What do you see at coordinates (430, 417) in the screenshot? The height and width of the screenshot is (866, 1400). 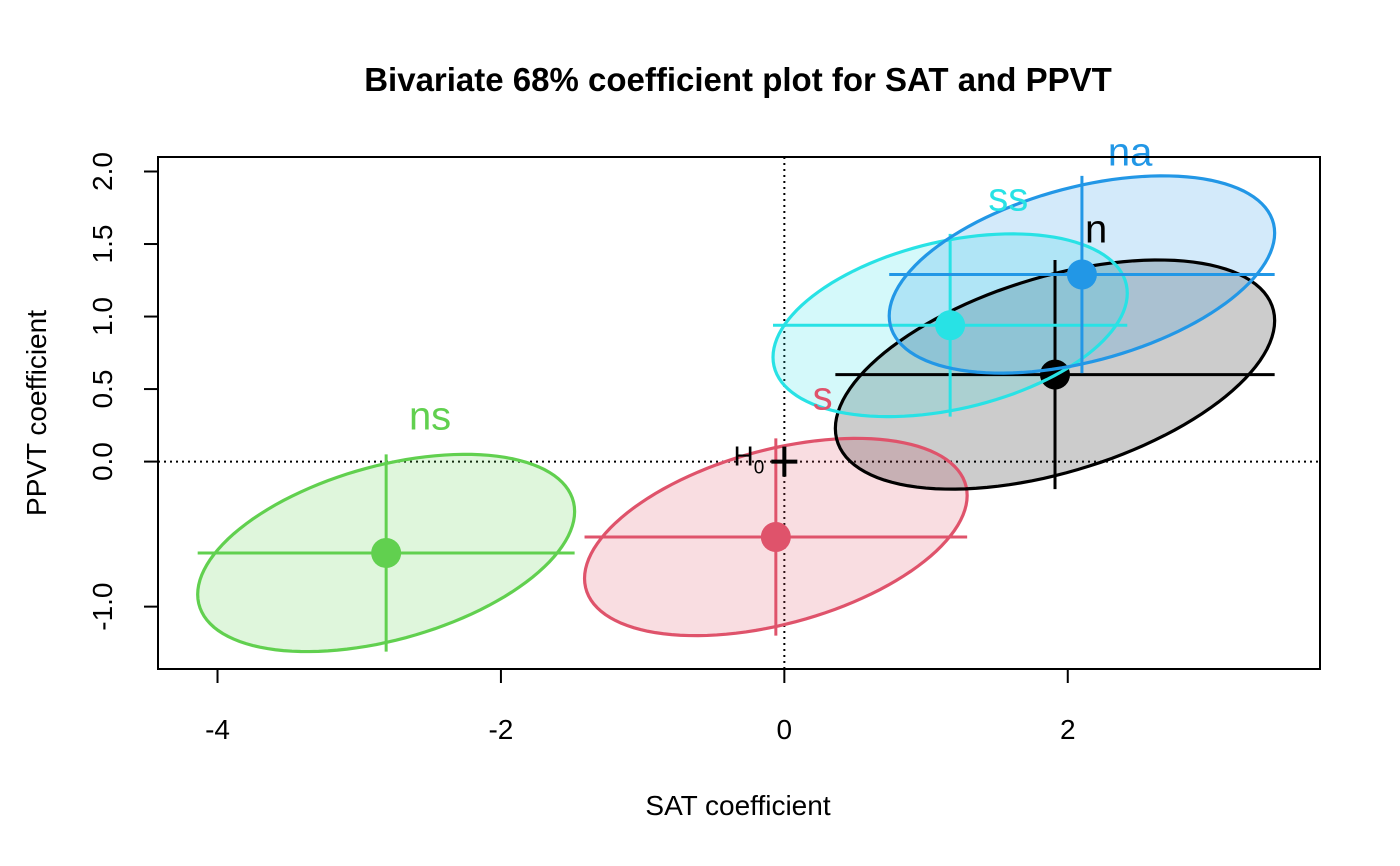 I see `series-label-ns: ns` at bounding box center [430, 417].